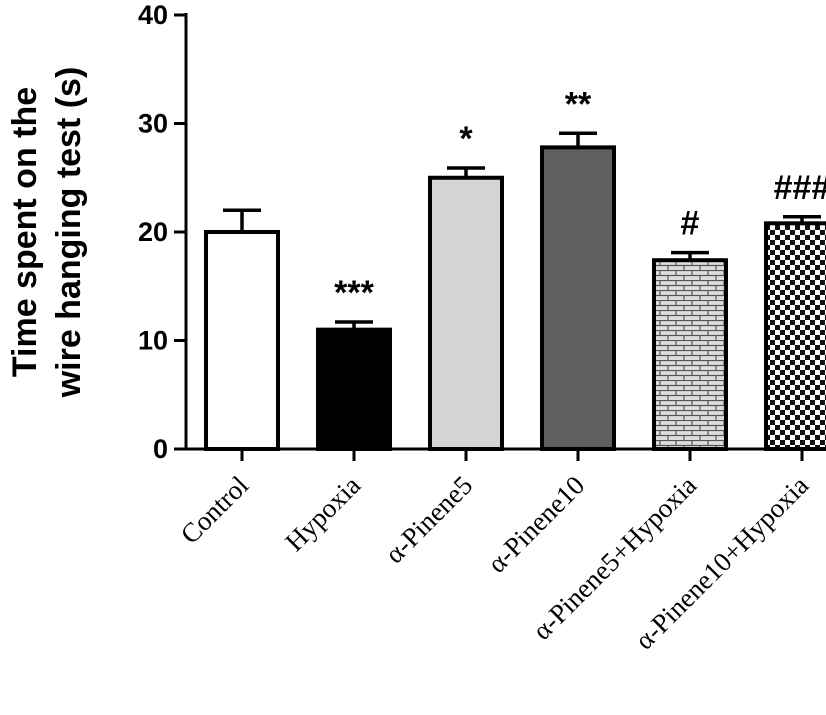  What do you see at coordinates (215, 510) in the screenshot?
I see `x-tick-label: Control` at bounding box center [215, 510].